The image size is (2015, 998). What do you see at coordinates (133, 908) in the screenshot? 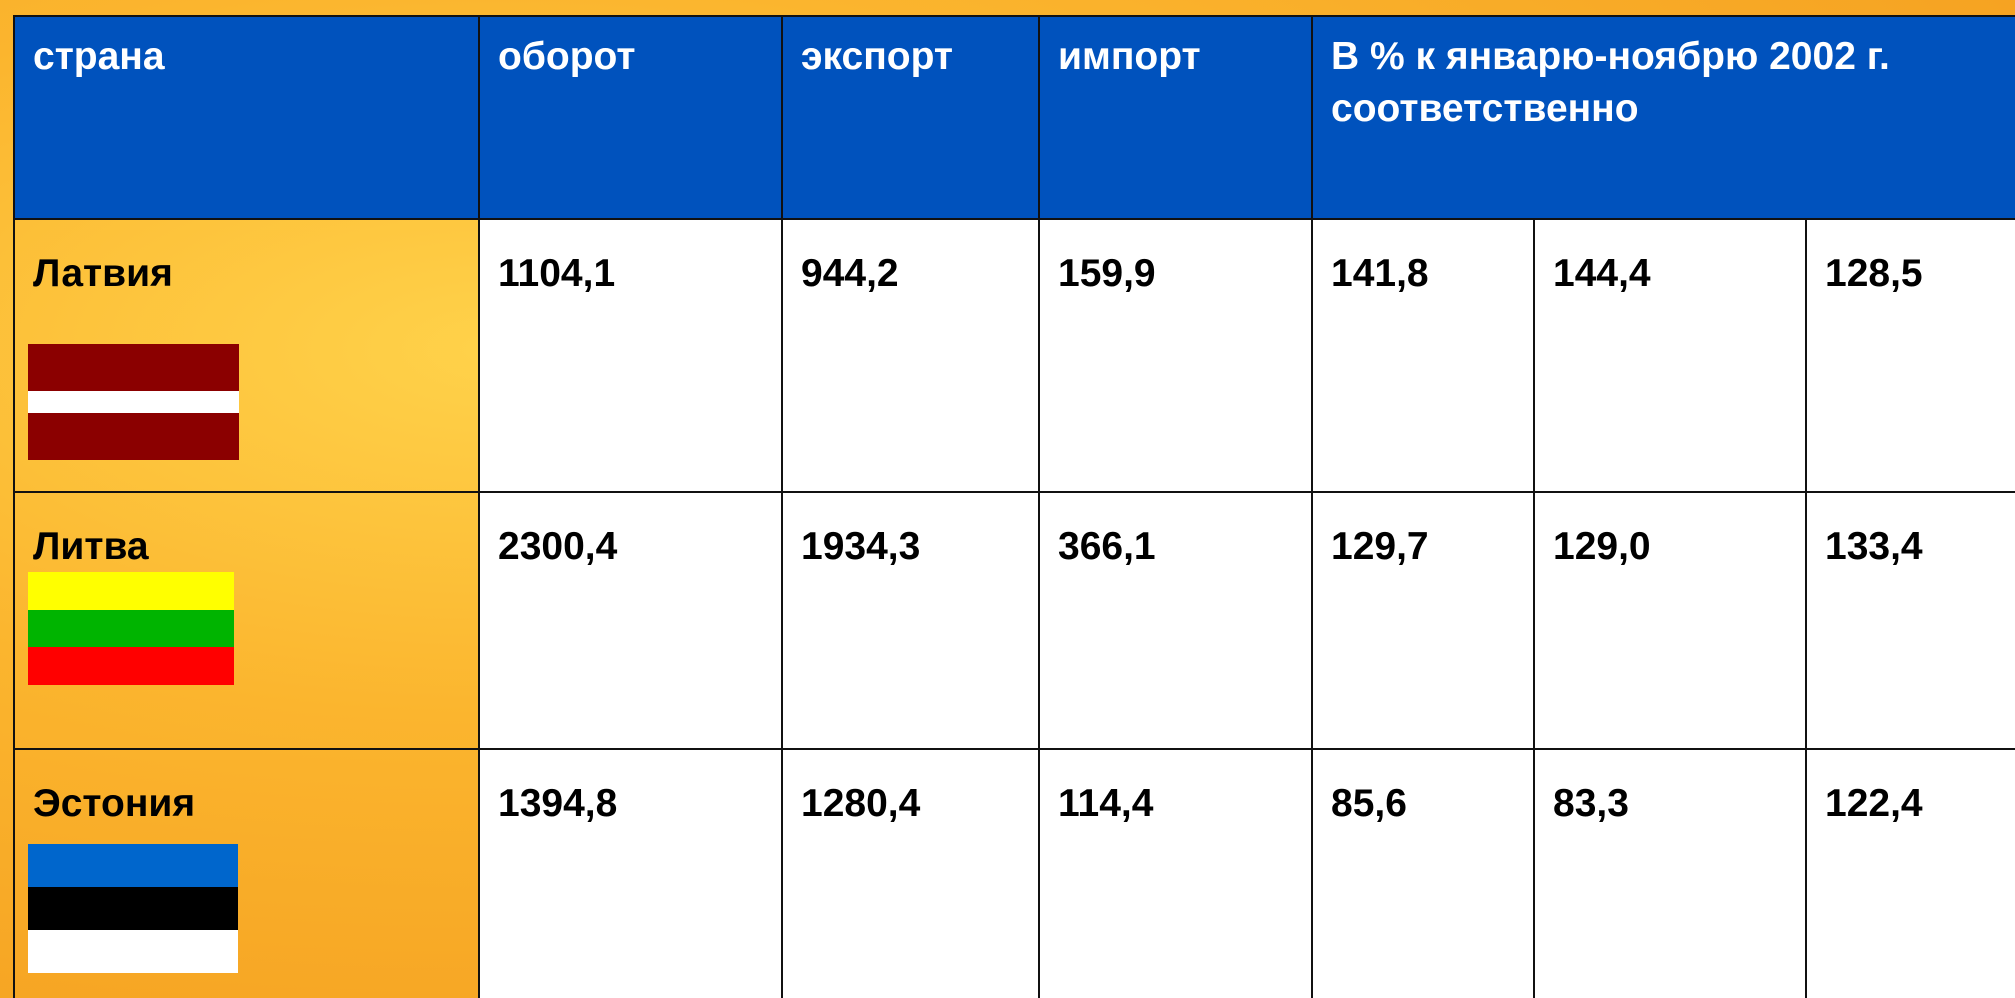
I see `flag-estonia` at bounding box center [133, 908].